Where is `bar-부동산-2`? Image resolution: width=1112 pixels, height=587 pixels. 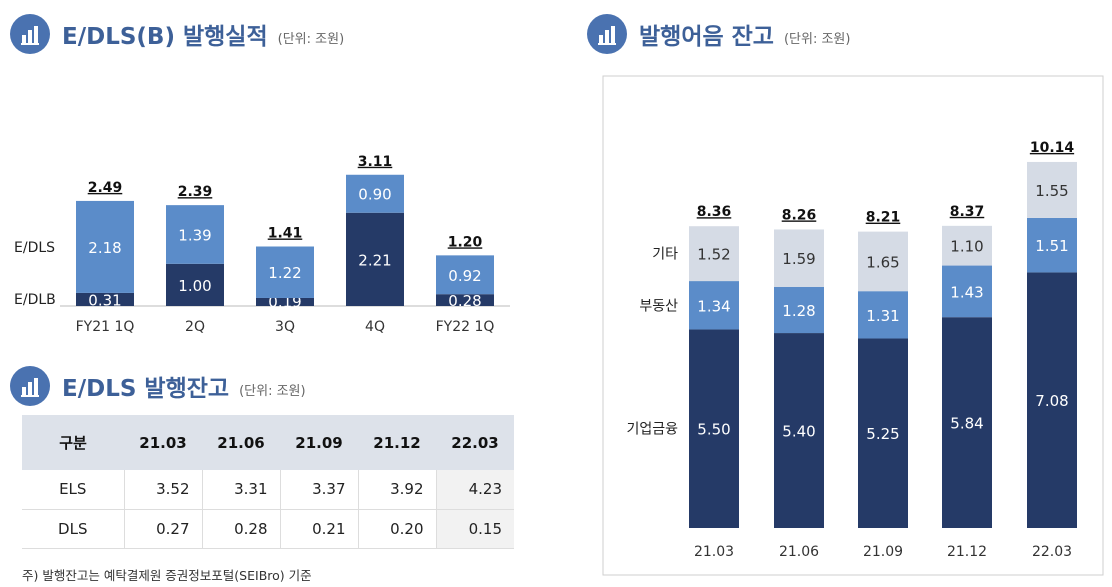 bar-부동산-2 is located at coordinates (883, 315).